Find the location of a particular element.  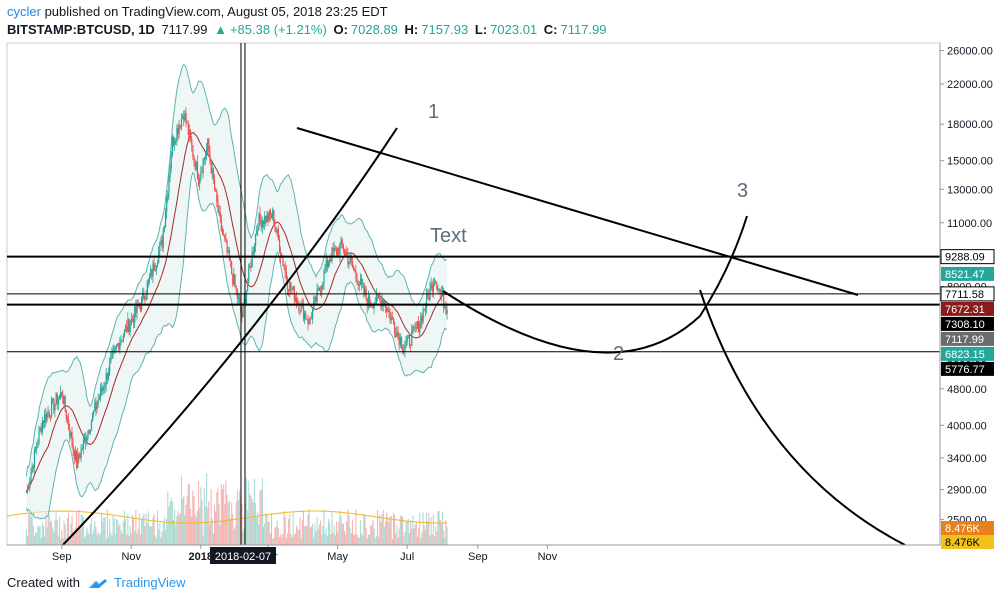

price-tick-label: 3400.00 is located at coordinates (967, 459).